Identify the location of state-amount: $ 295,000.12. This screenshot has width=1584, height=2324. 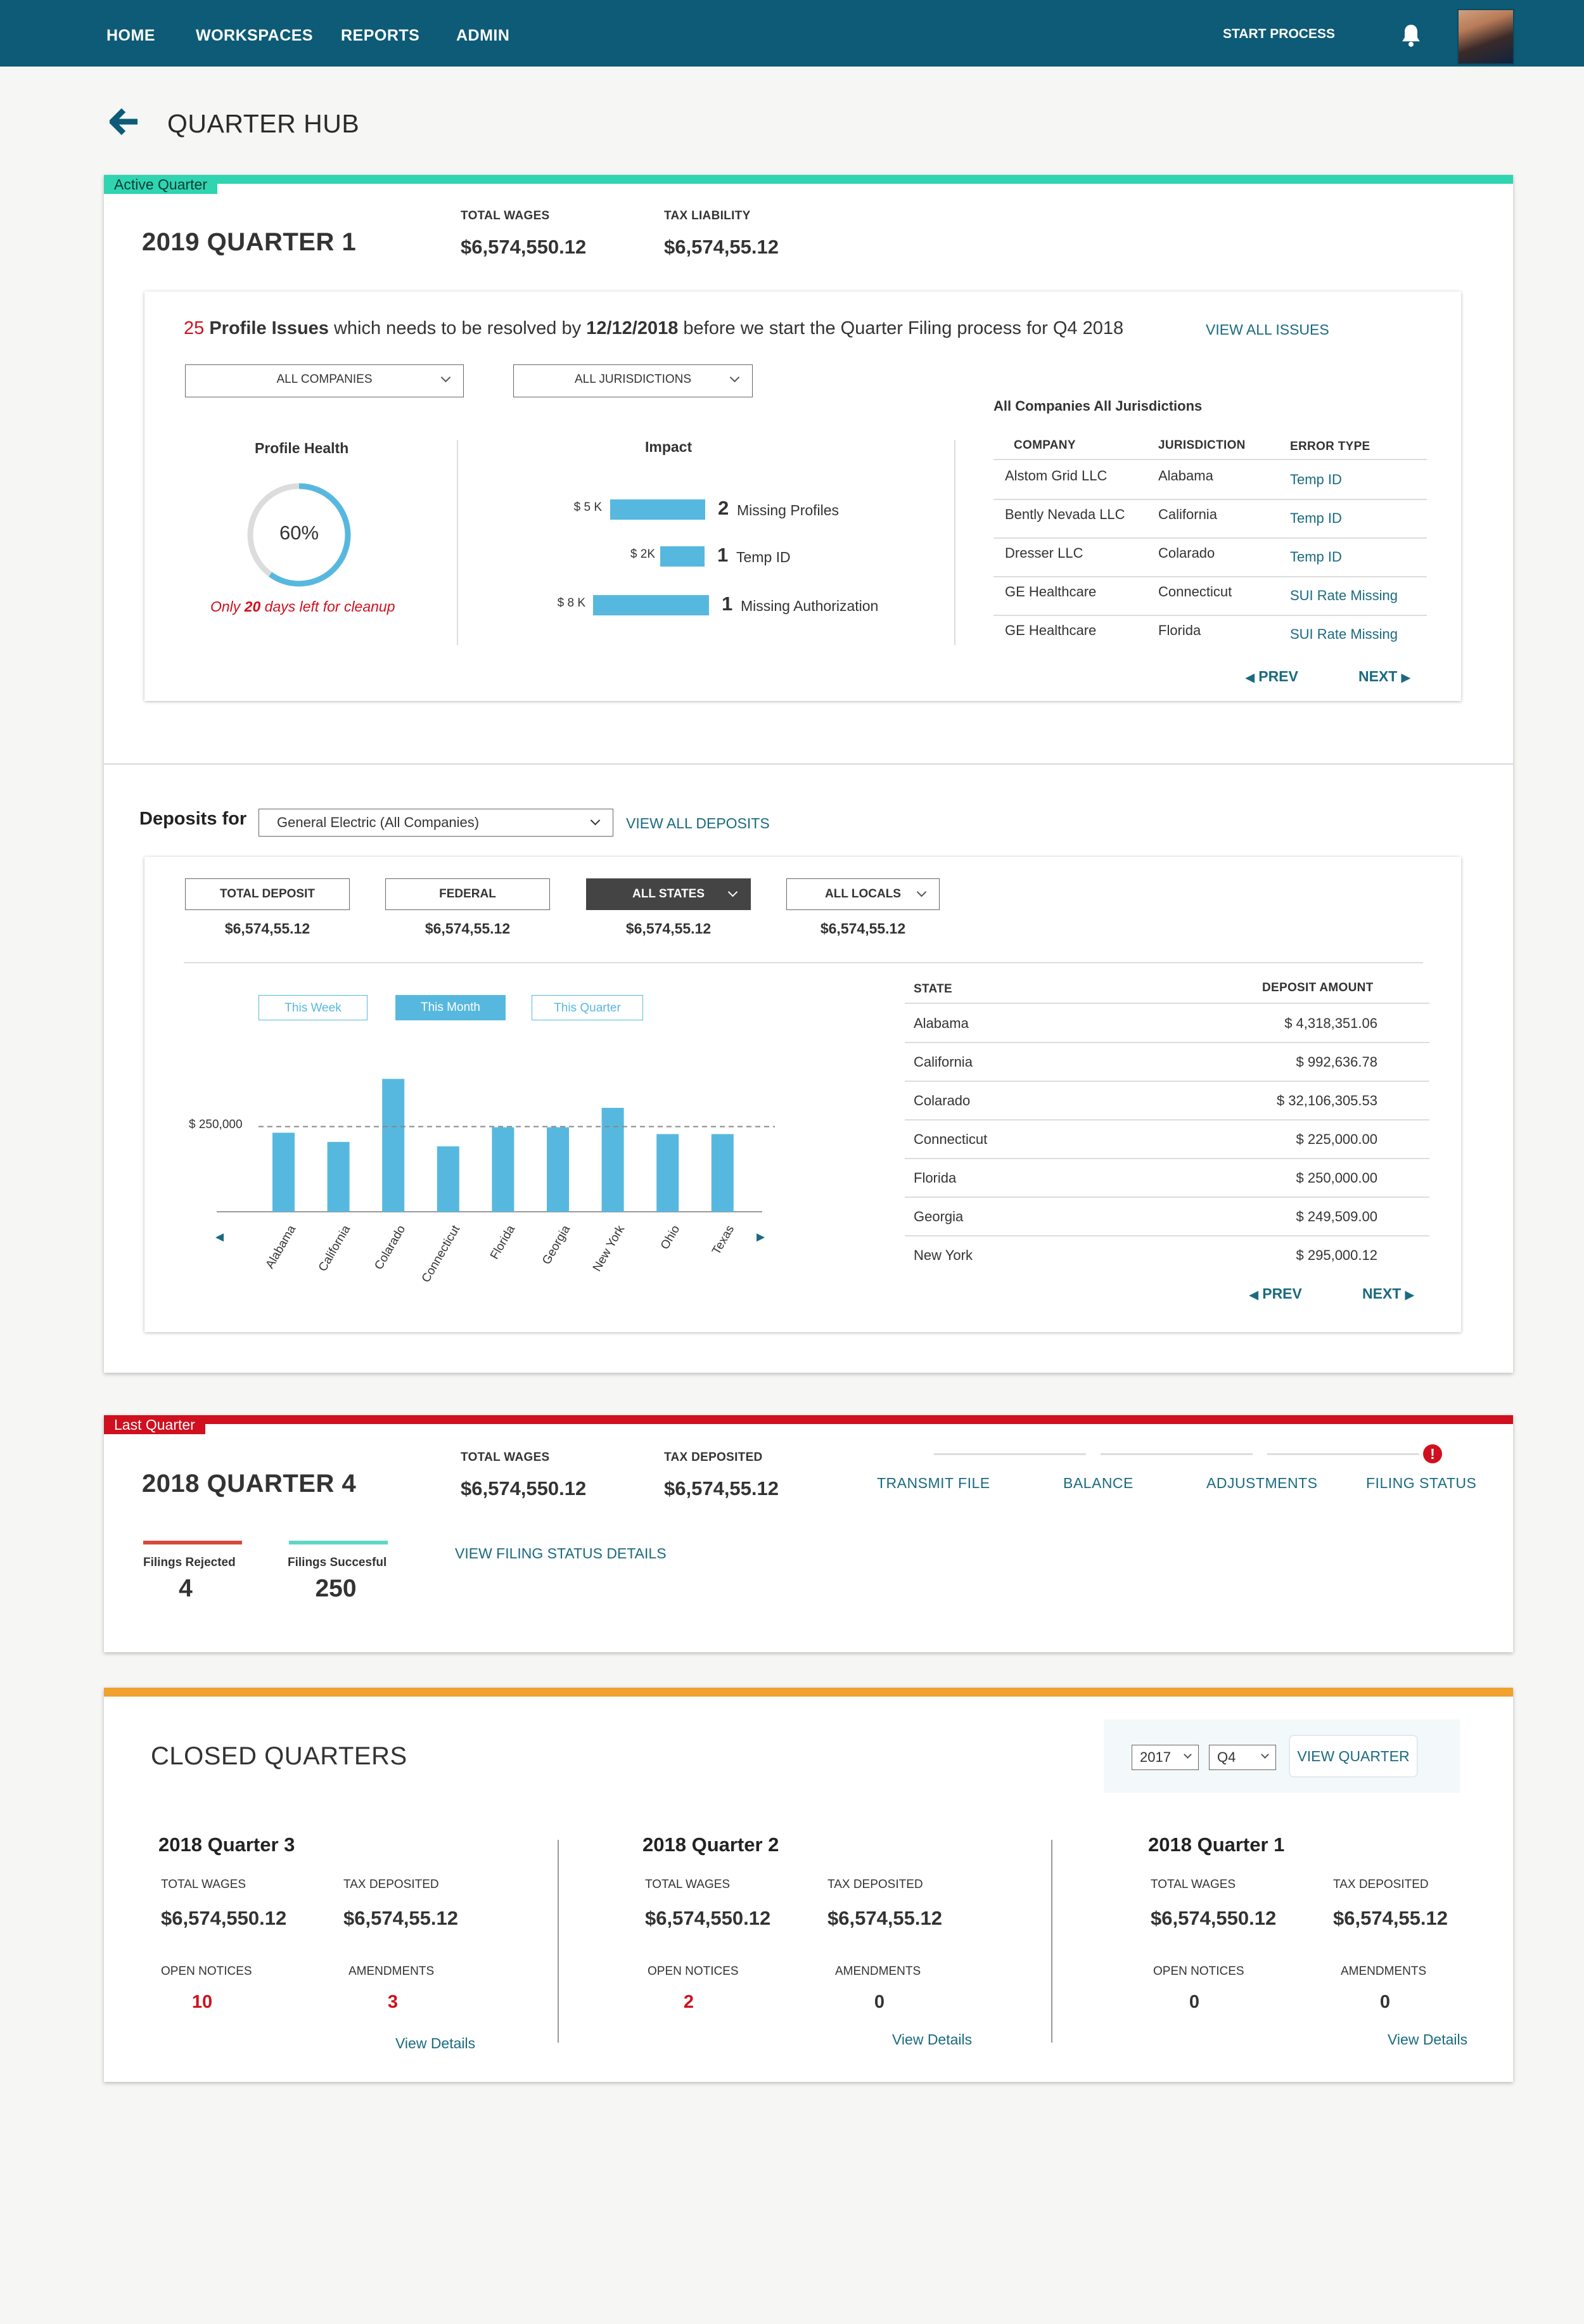
(1336, 1255).